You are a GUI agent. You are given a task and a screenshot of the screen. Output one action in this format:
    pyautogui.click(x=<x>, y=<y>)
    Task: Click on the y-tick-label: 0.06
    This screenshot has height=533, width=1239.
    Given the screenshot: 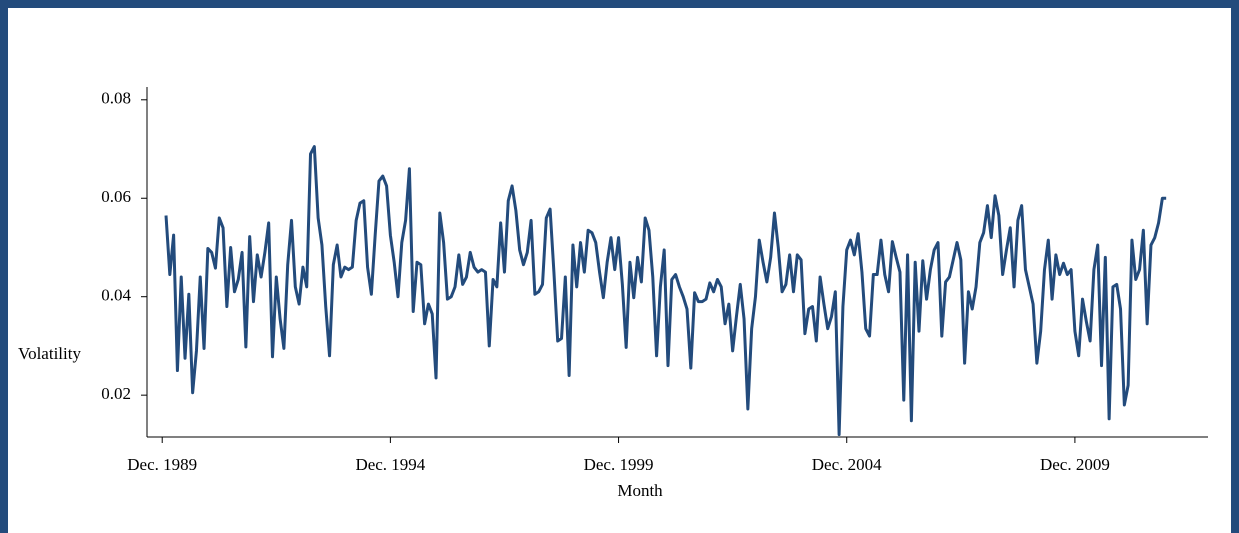 What is the action you would take?
    pyautogui.click(x=116, y=196)
    